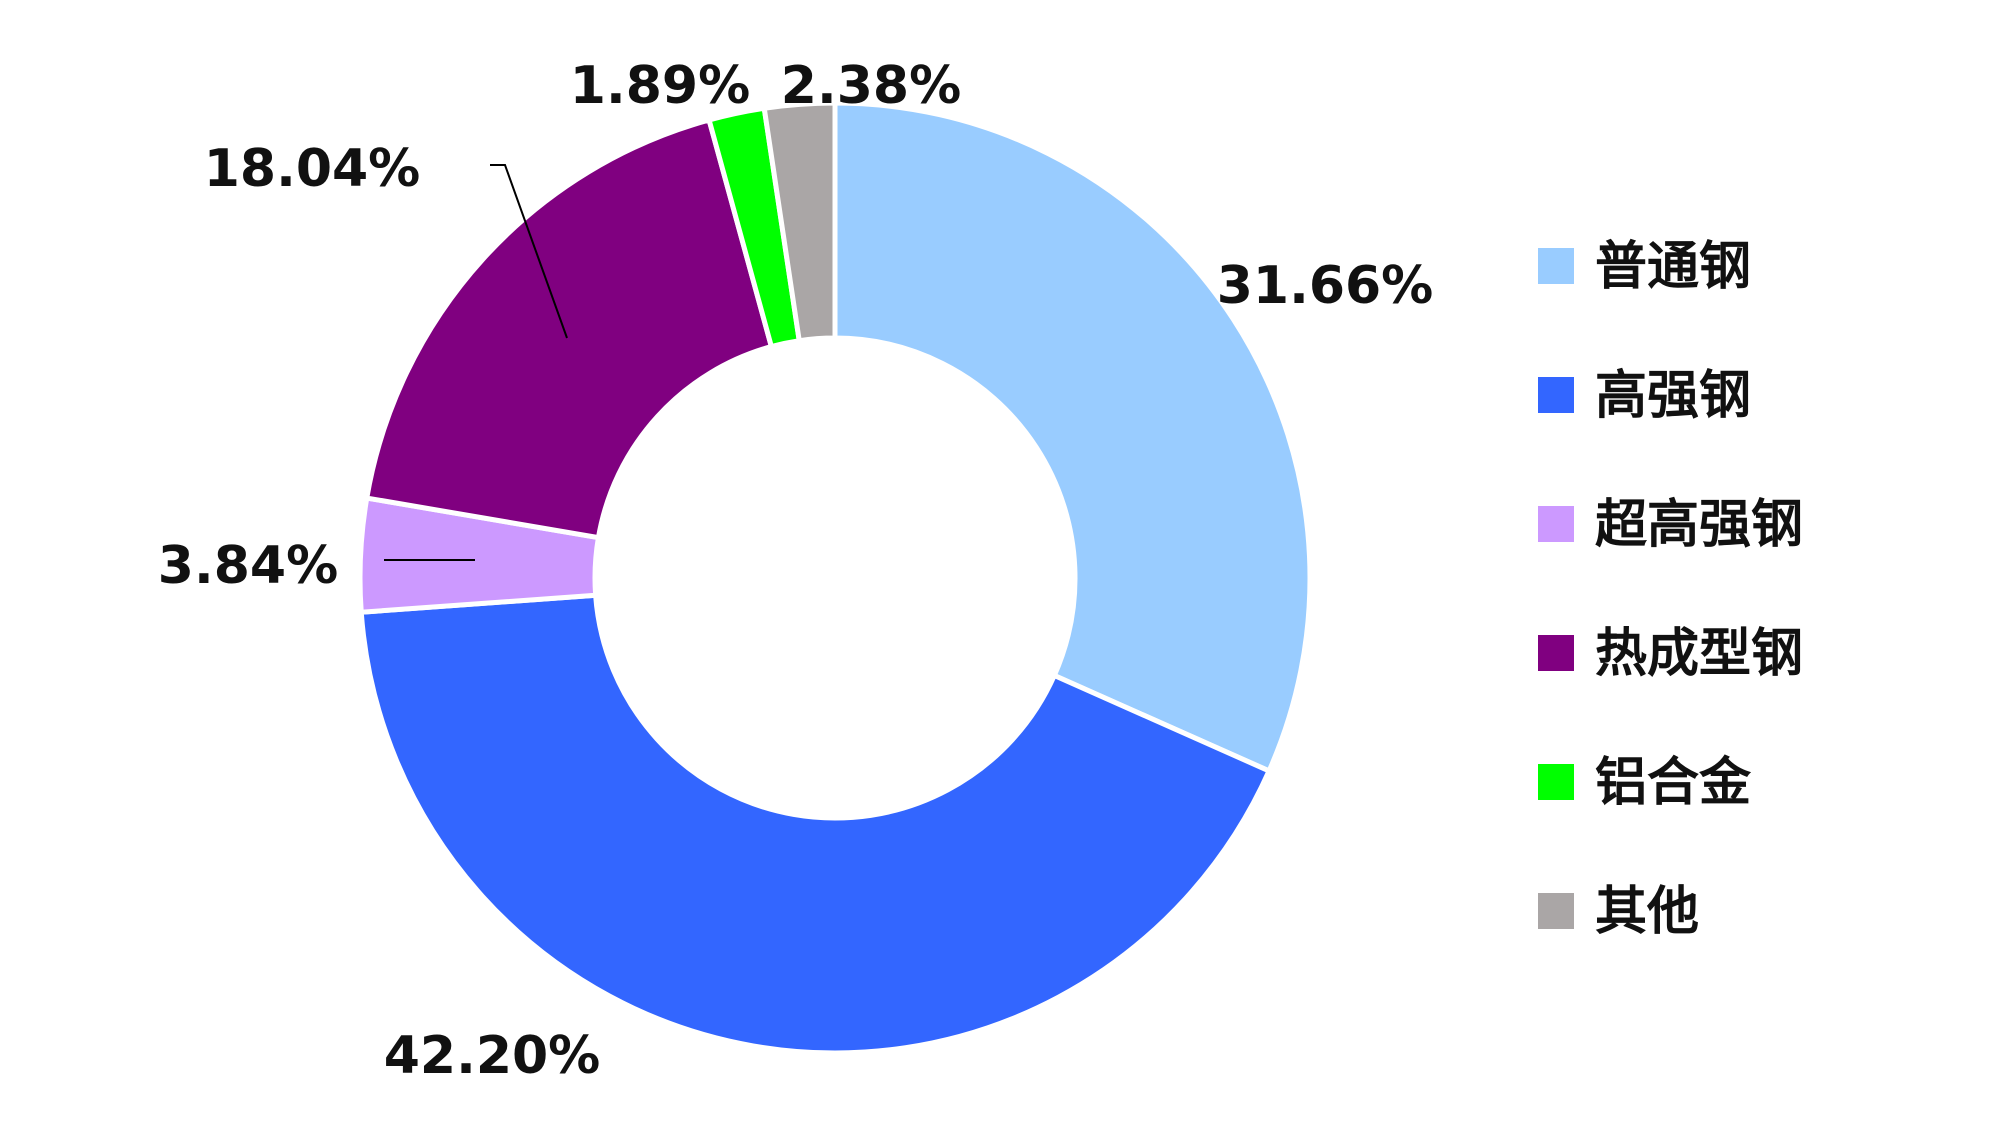 The image size is (2000, 1125). I want to click on data-label-4: 18.04%, so click(312, 169).